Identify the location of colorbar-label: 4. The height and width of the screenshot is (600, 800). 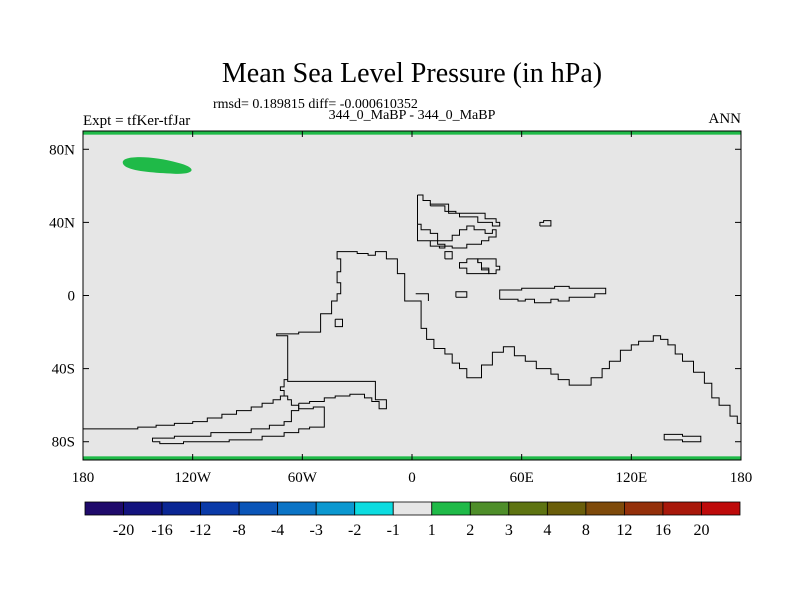
(547, 530).